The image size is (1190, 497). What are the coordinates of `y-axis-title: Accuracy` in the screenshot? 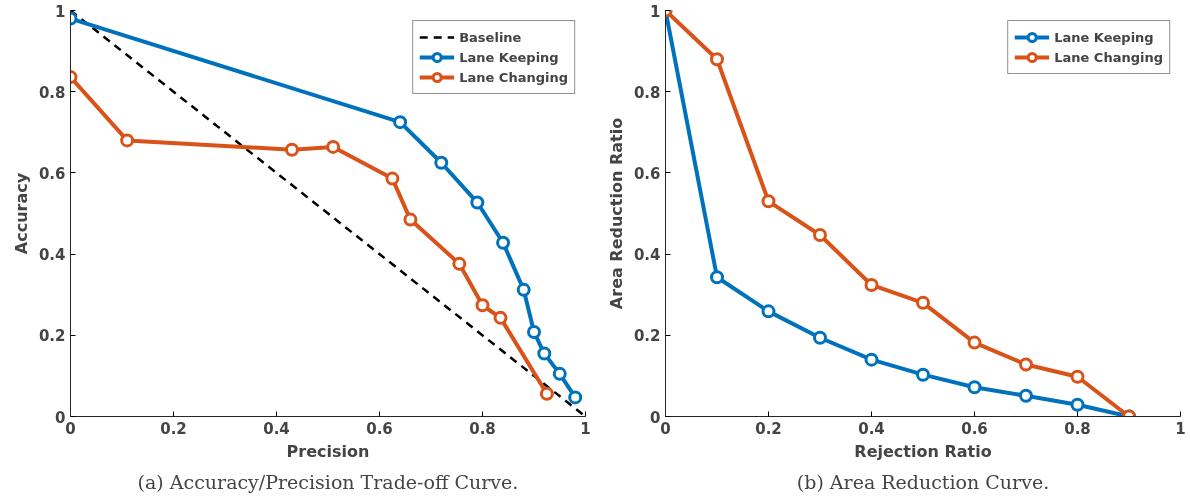 It's located at (21, 213).